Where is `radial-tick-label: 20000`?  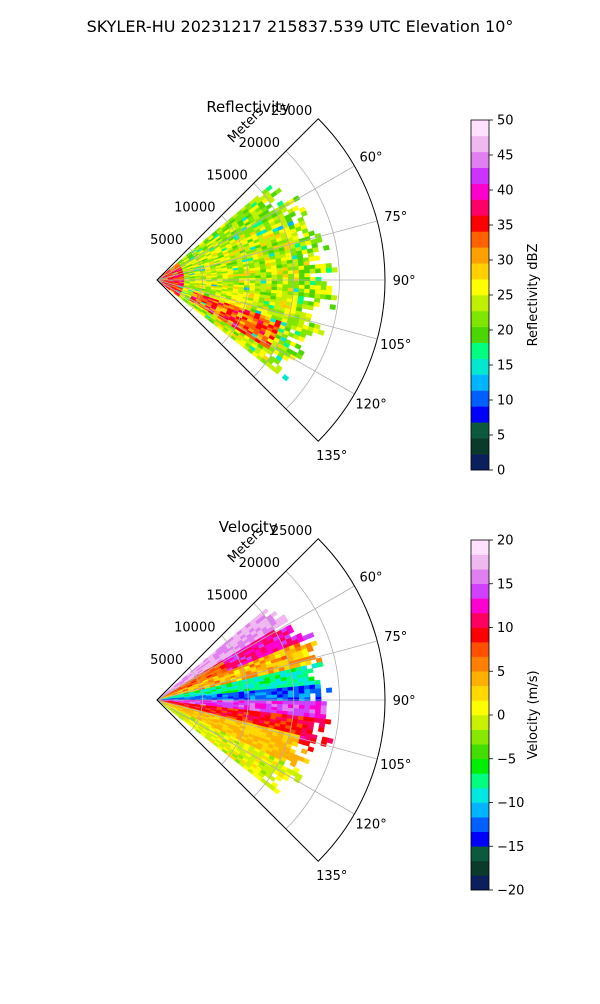
radial-tick-label: 20000 is located at coordinates (259, 143).